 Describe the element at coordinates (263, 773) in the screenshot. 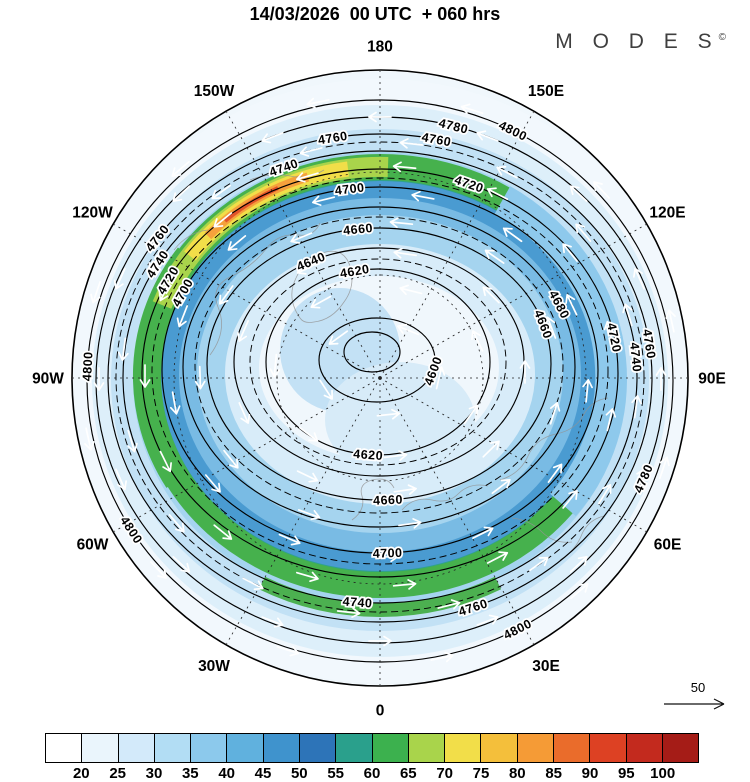

I see `colorbar-tick: 45` at that location.